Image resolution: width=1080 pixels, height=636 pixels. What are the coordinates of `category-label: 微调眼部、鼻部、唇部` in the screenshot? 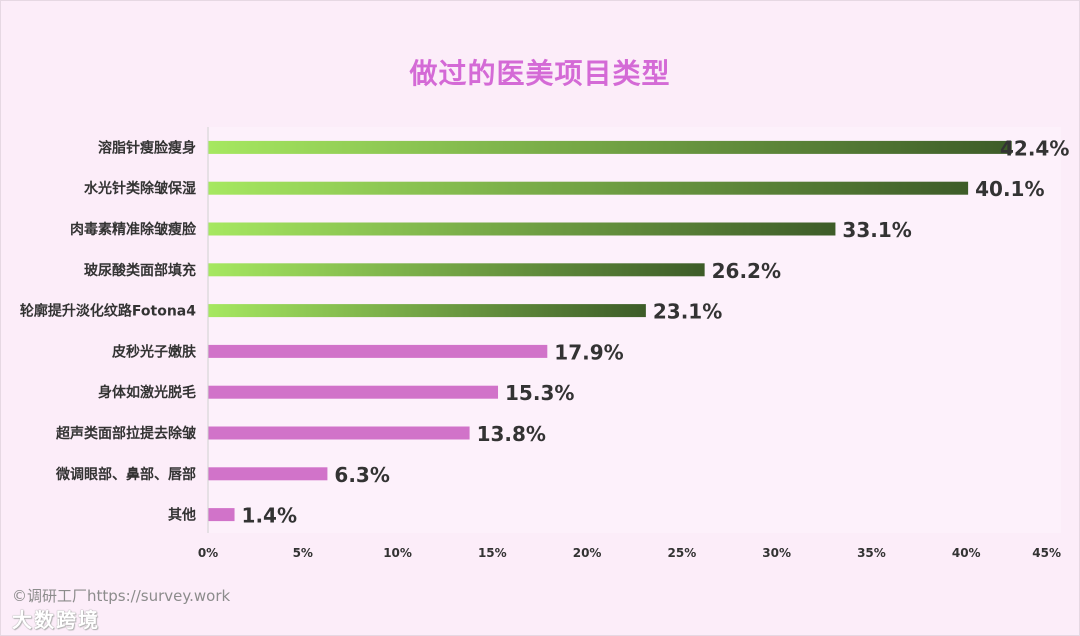 It's located at (125, 474).